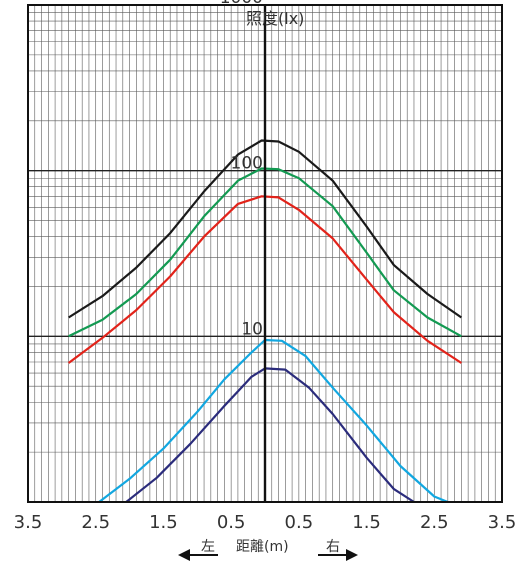 The width and height of the screenshot is (521, 562). Describe the element at coordinates (198, 555) in the screenshot. I see `left-arrow` at that location.